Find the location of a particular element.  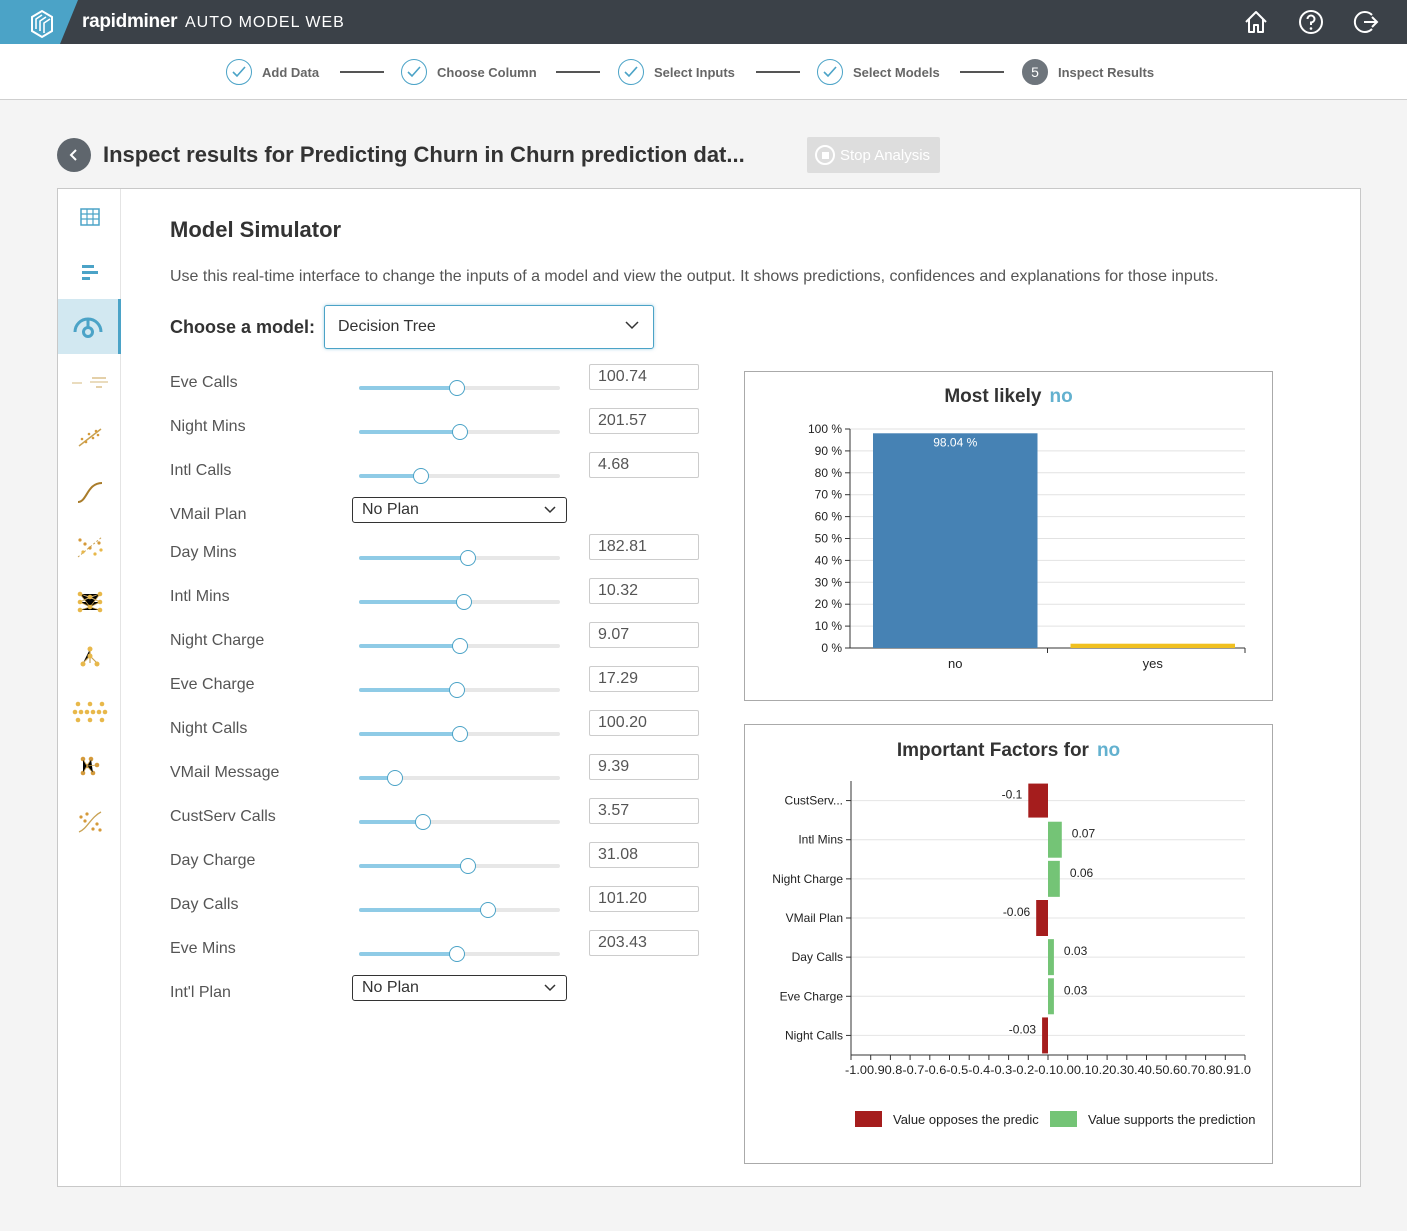

intl-calls-slider is located at coordinates (459, 476).